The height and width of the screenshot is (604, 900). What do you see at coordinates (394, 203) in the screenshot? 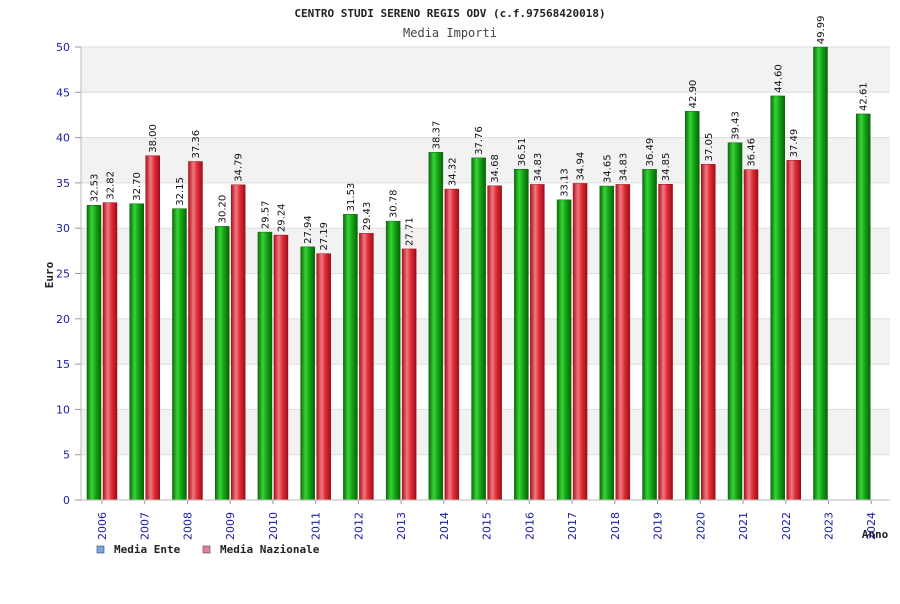
I see `value-label: 30.78` at bounding box center [394, 203].